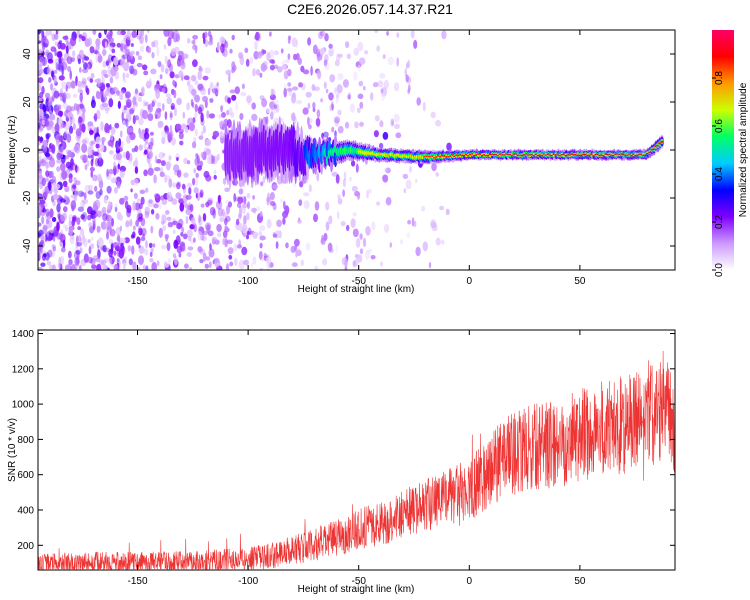 The height and width of the screenshot is (600, 750). I want to click on snr-x-tick-label: -150, so click(138, 581).